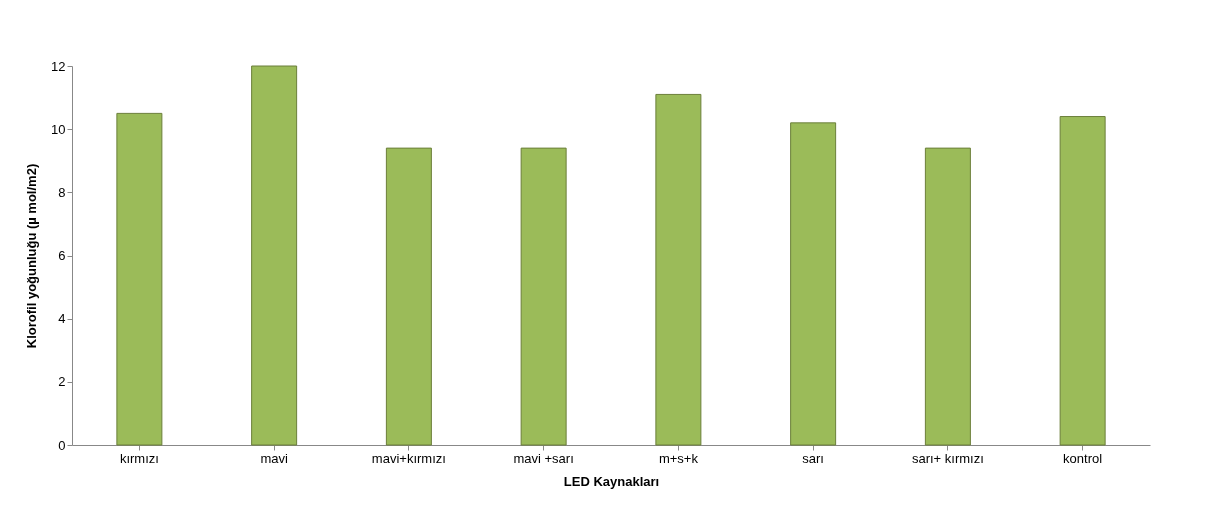 The width and height of the screenshot is (1210, 513). What do you see at coordinates (408, 458) in the screenshot?
I see `x-tick-label: mavi+kırmızı` at bounding box center [408, 458].